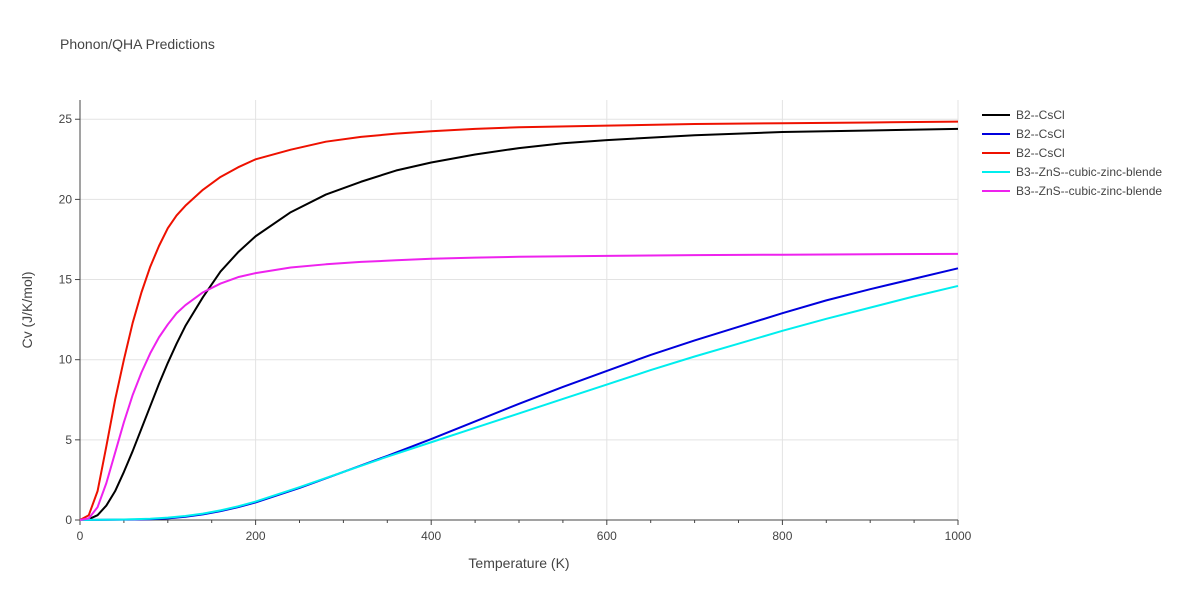  Describe the element at coordinates (68, 520) in the screenshot. I see `y-tick-label: 0` at that location.